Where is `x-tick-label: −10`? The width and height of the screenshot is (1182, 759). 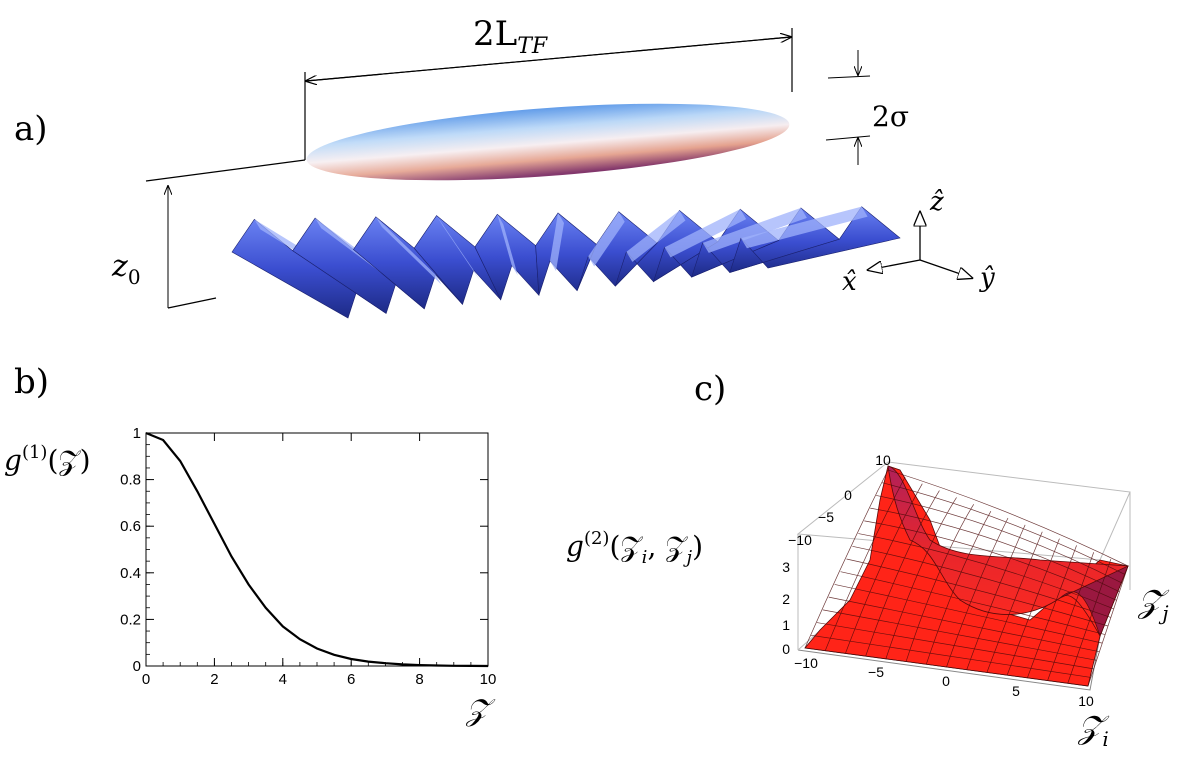 x-tick-label: −10 is located at coordinates (806, 663).